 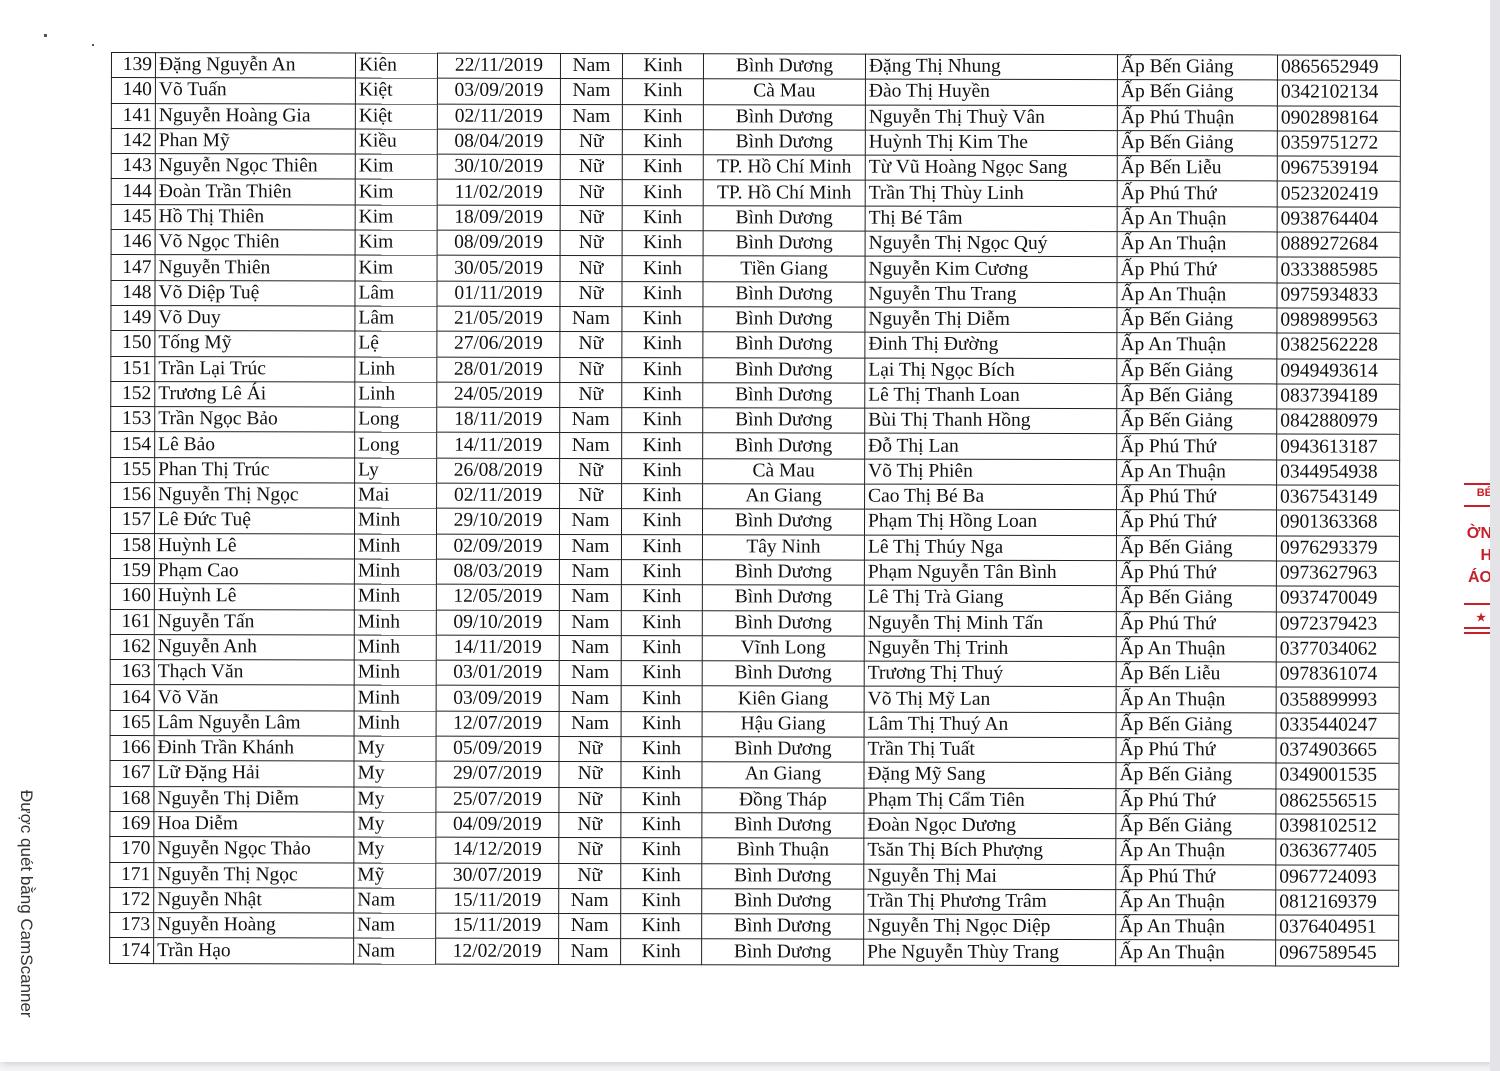 I want to click on surname-middle-cell: Phạm Cao, so click(x=254, y=571).